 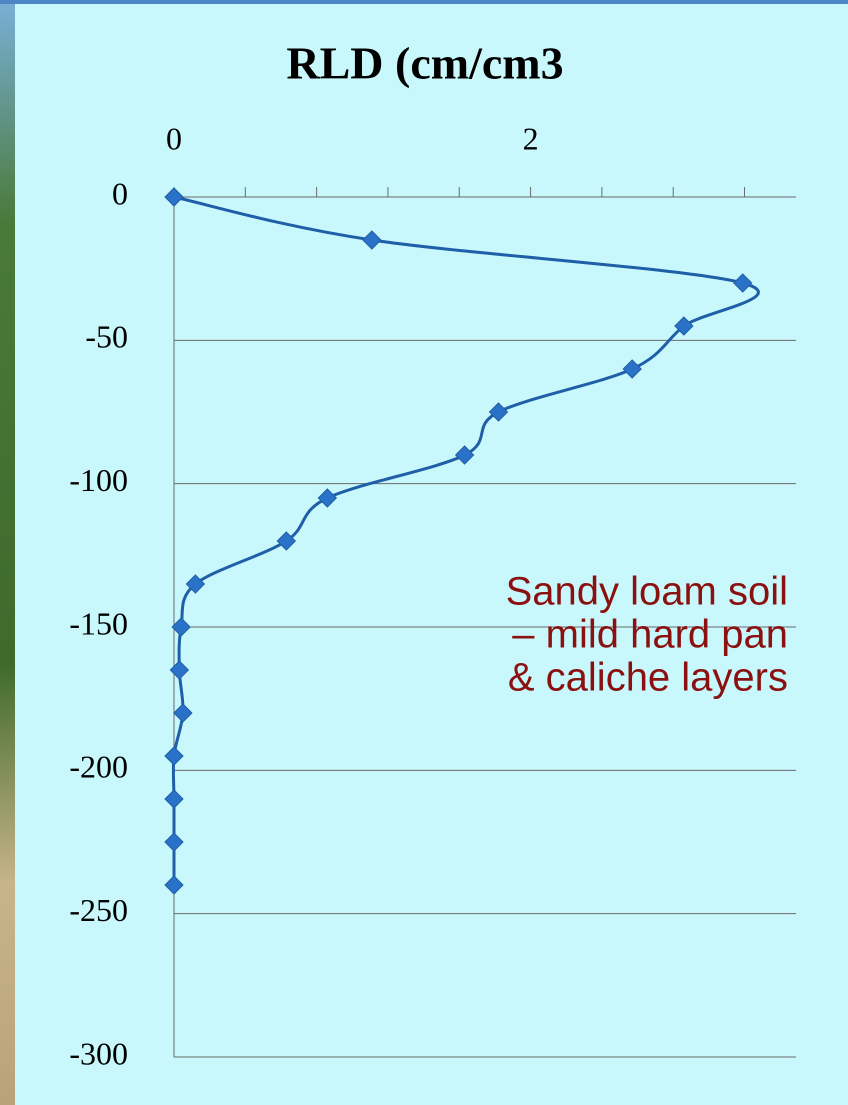 What do you see at coordinates (98, 480) in the screenshot?
I see `y-tick-label: -100` at bounding box center [98, 480].